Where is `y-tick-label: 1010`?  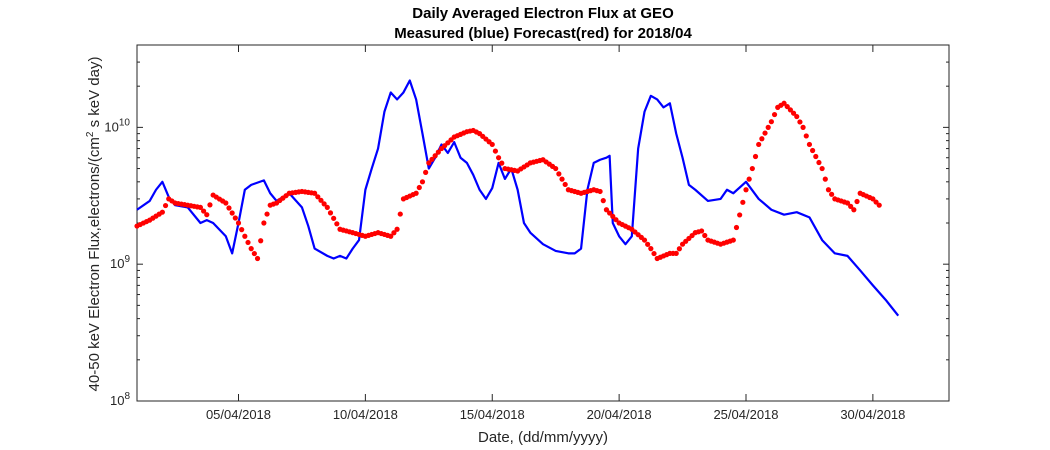
y-tick-label: 1010 is located at coordinates (117, 125).